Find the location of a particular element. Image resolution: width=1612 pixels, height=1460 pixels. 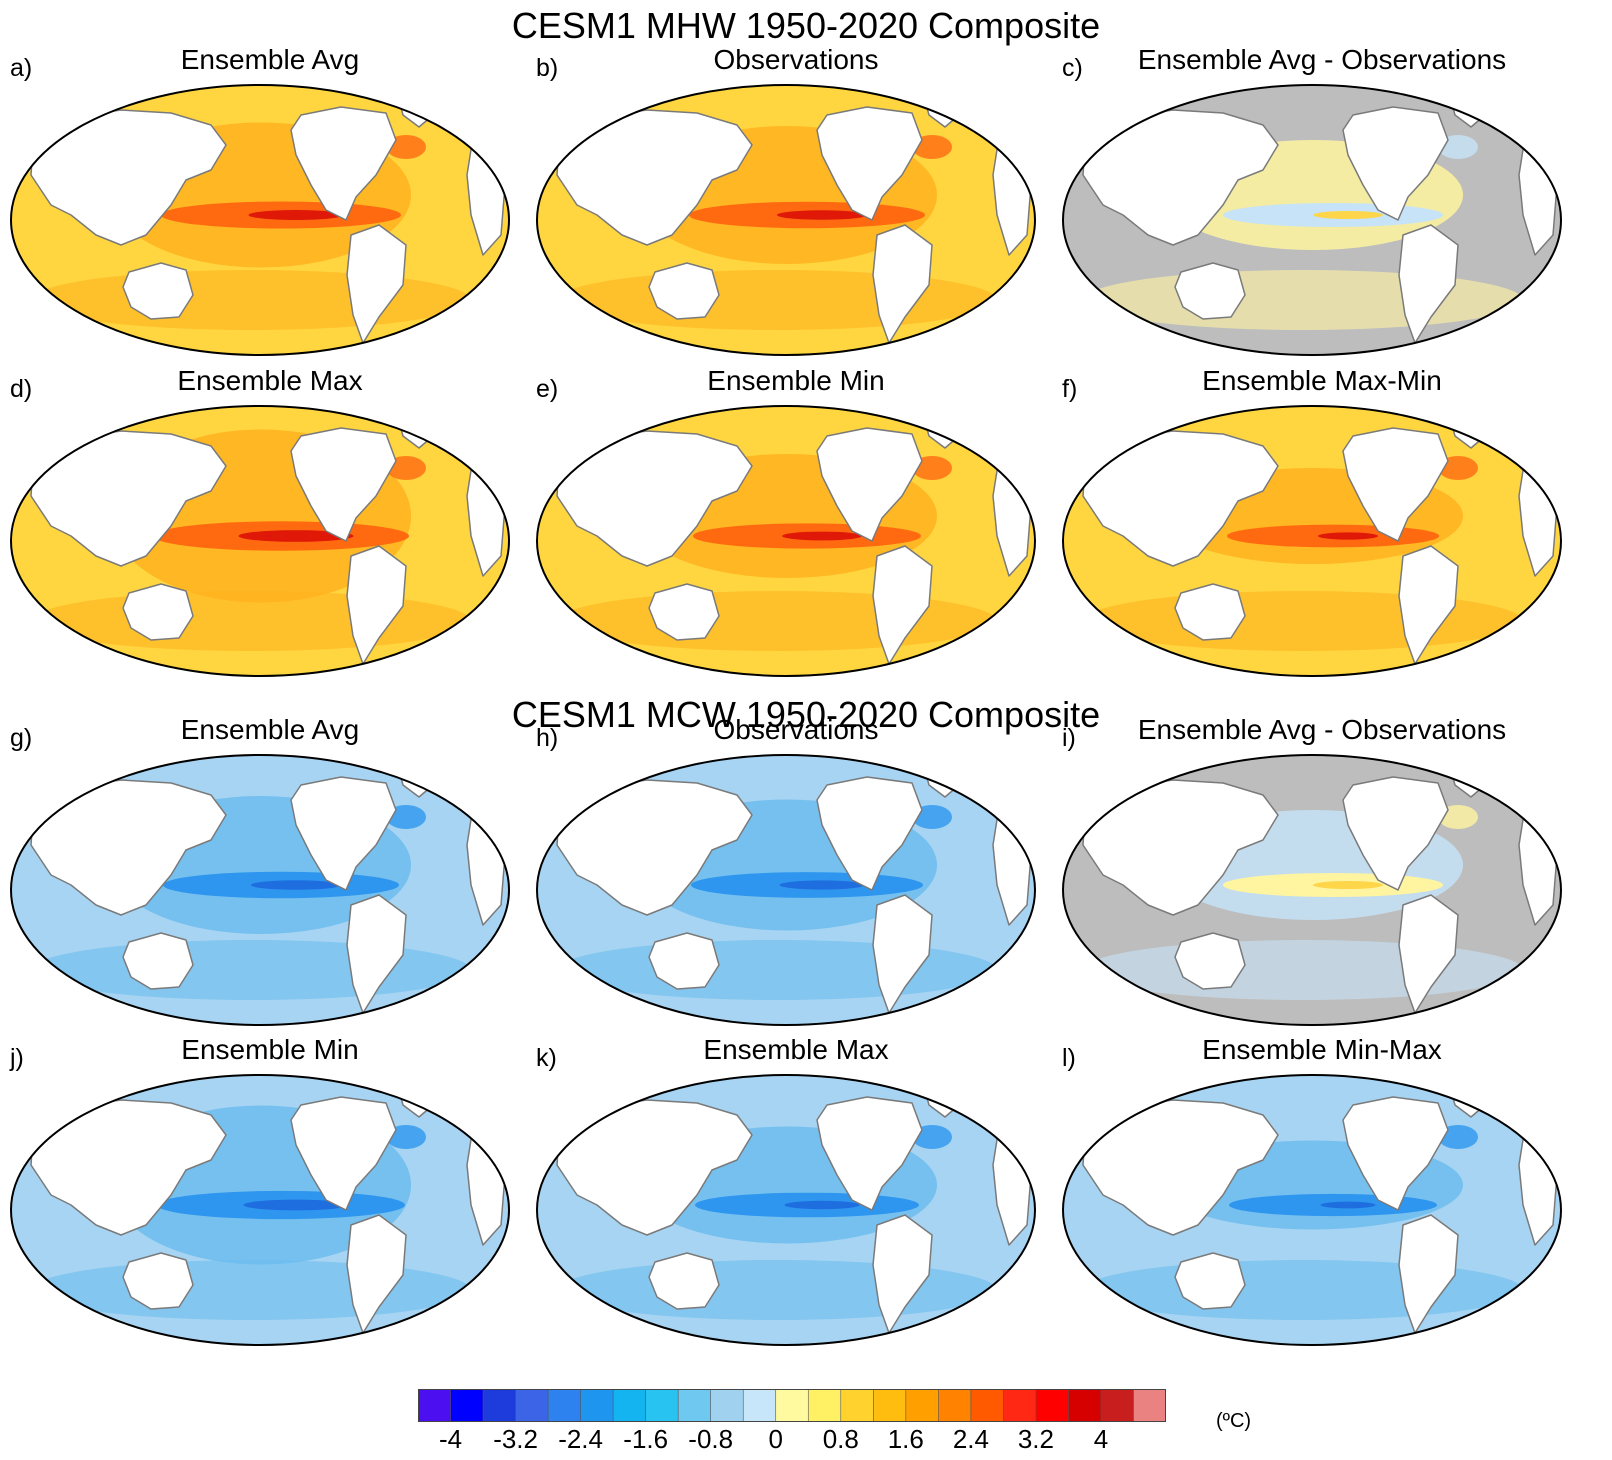

colorbar-tick-label: 0.8 is located at coordinates (840, 1439).